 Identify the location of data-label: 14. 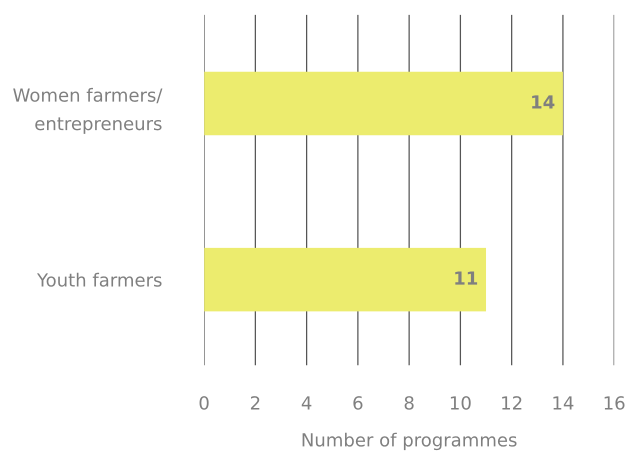
(543, 101).